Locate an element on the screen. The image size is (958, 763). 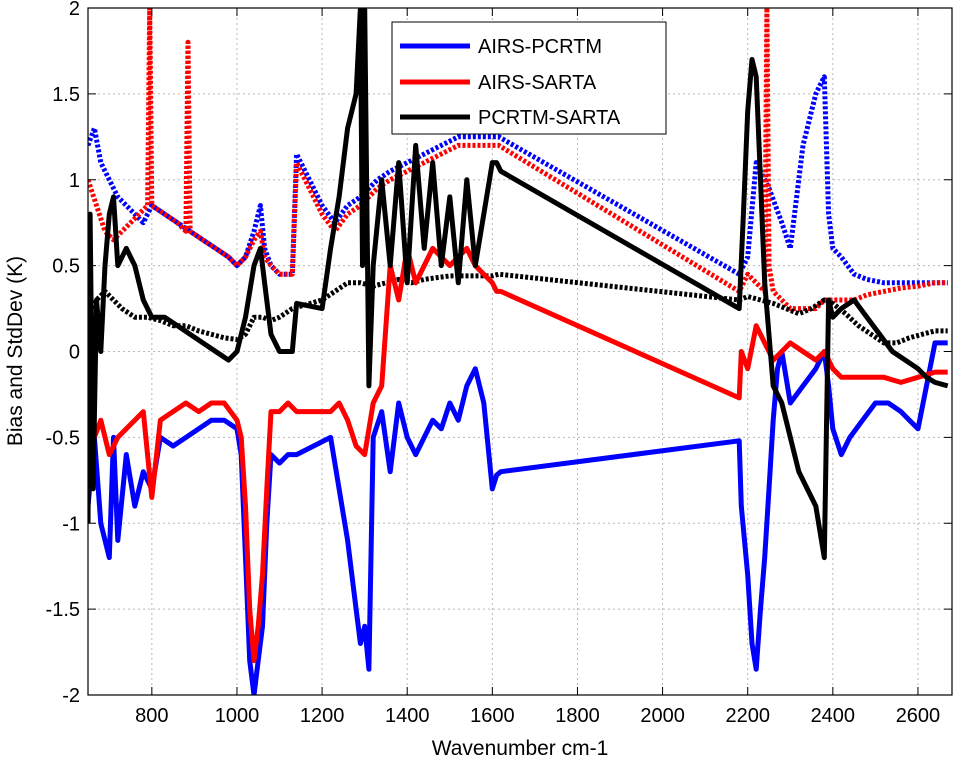
x-tick-label-6: 2000 is located at coordinates (662, 716).